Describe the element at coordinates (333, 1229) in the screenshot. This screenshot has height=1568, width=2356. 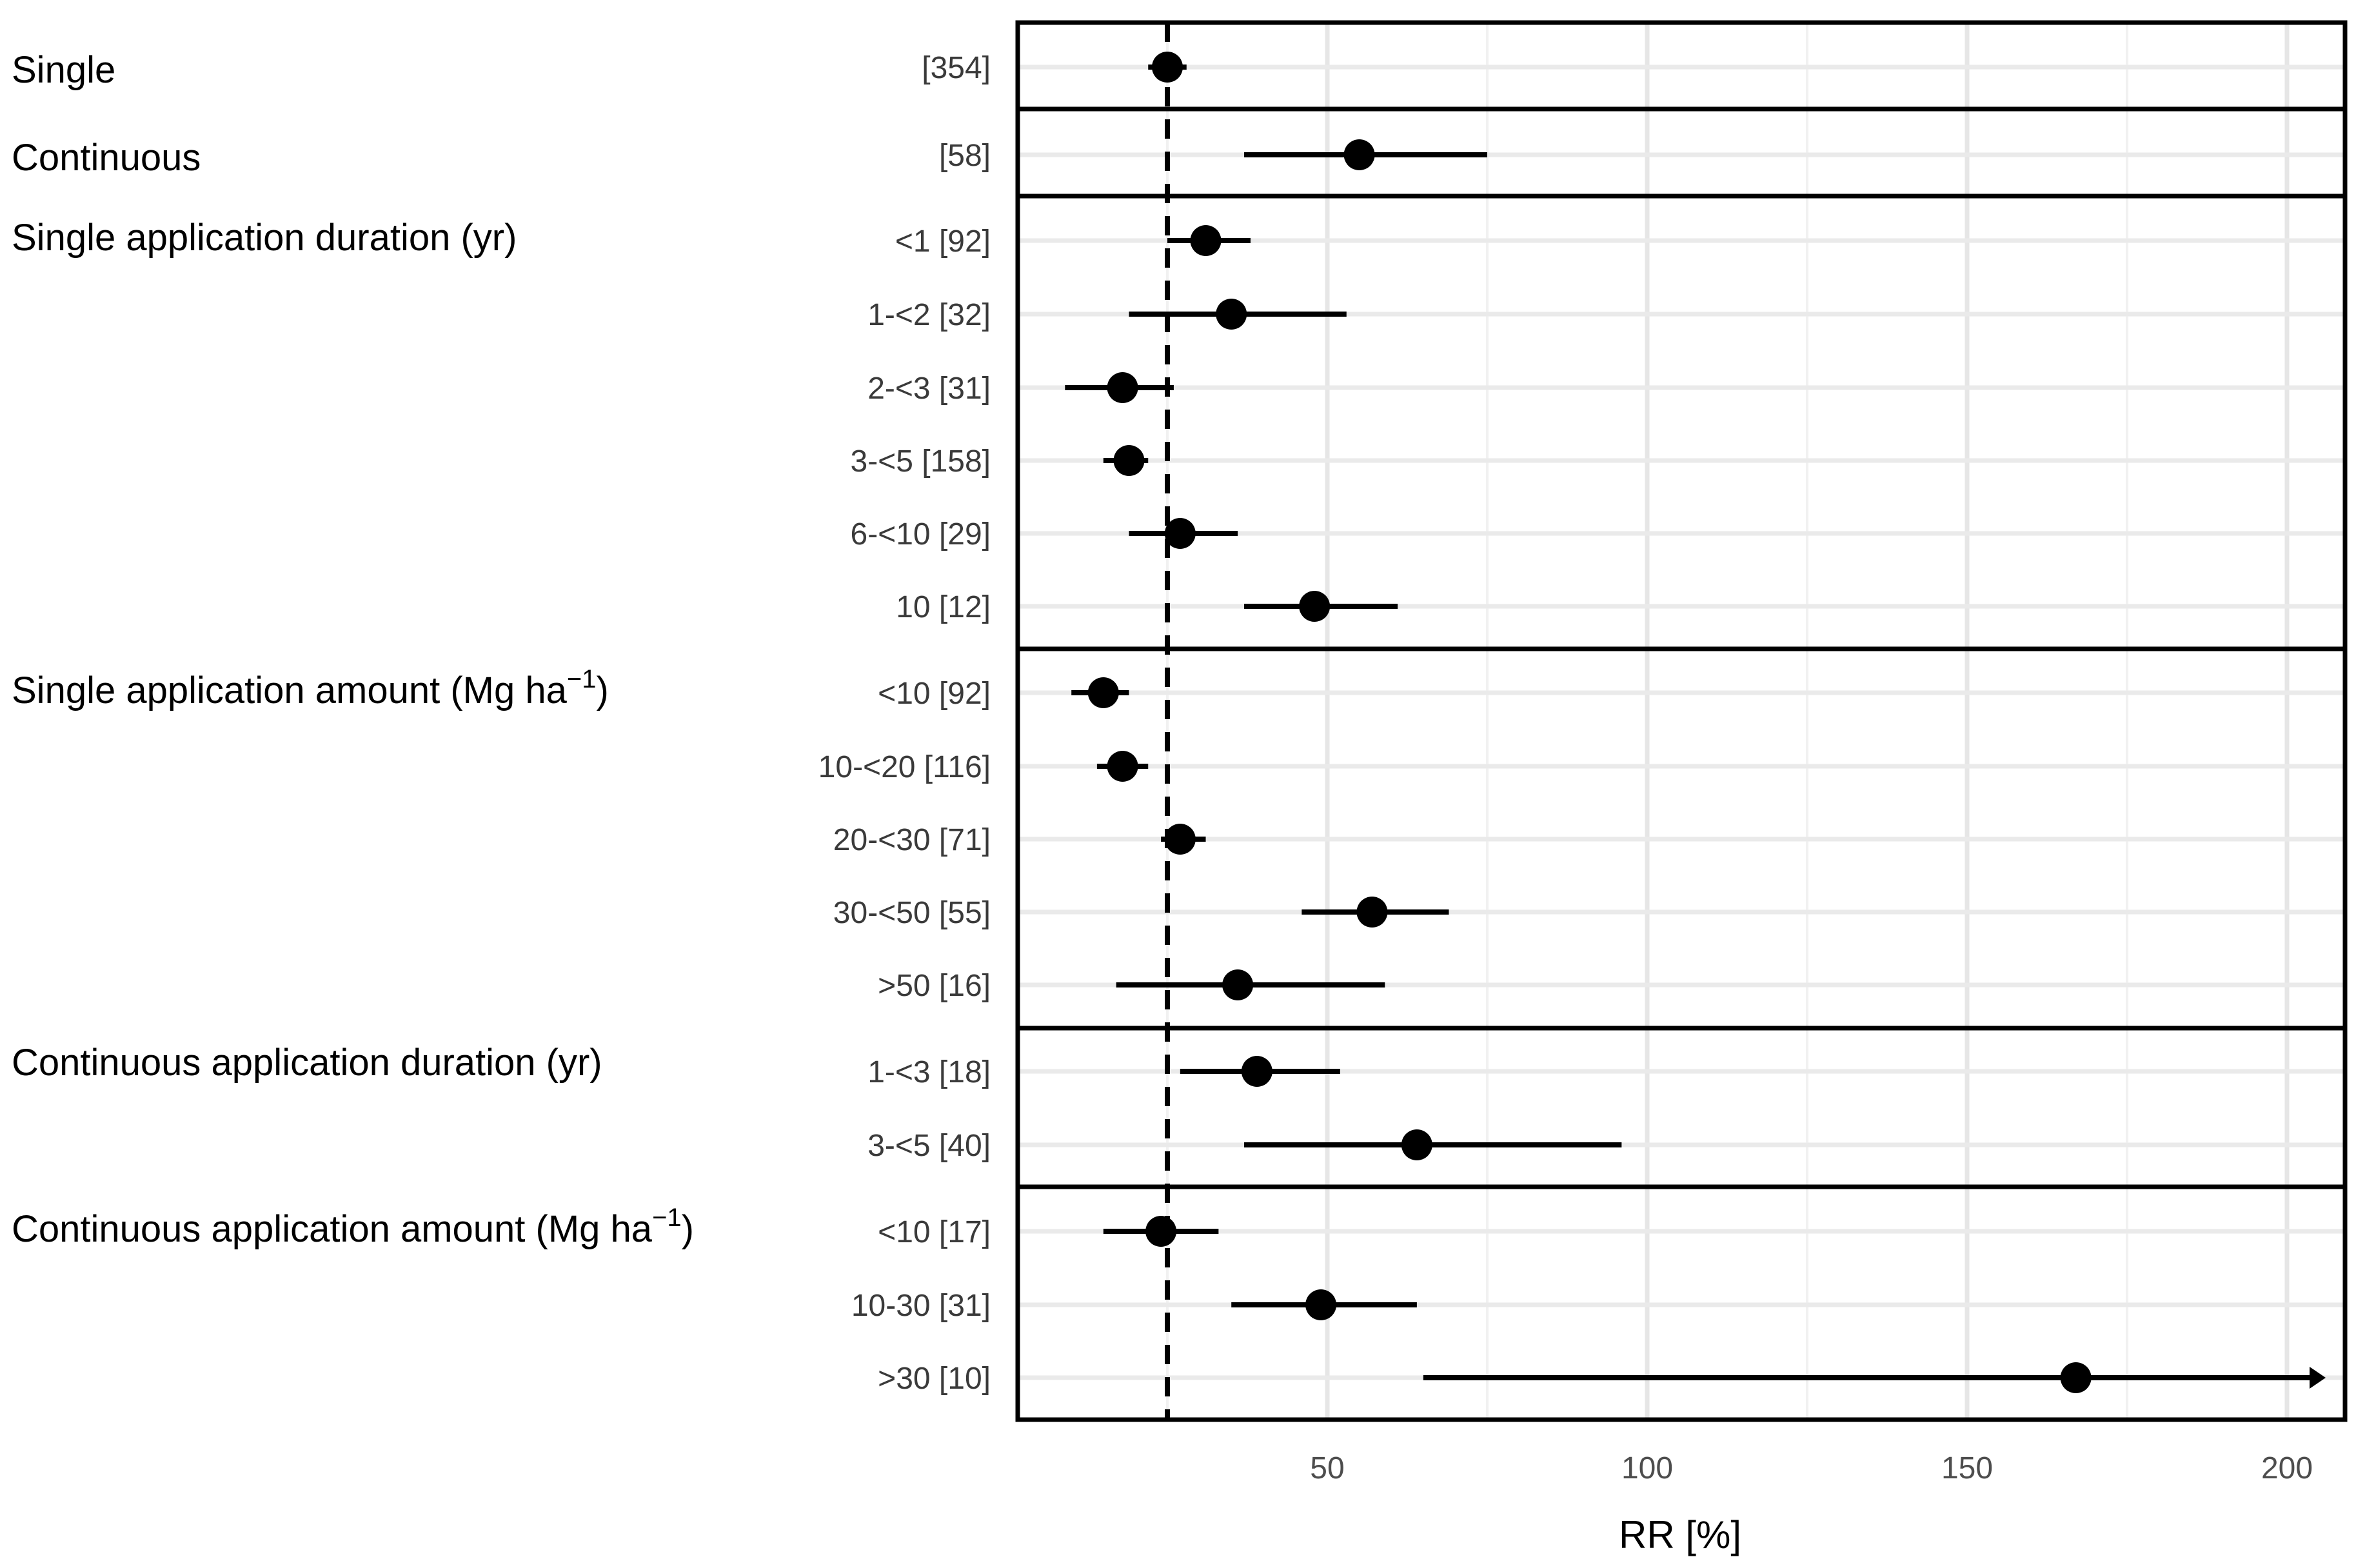
I see `group-label-text: Continuous application amount (Mg ha` at that location.